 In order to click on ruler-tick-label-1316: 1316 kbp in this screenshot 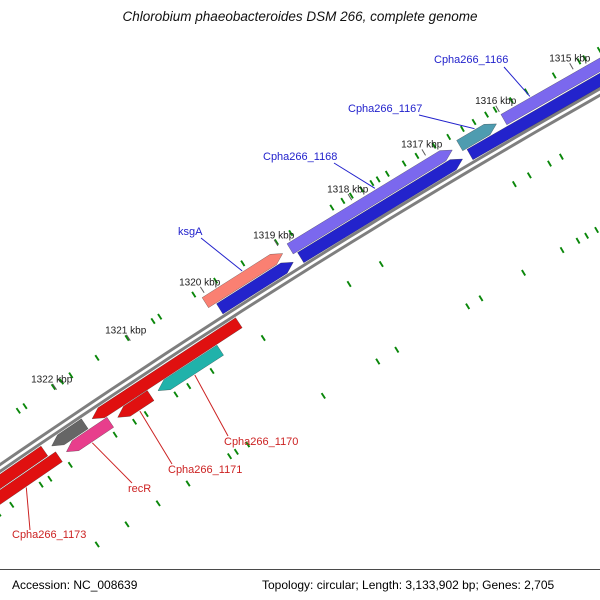, I will do `click(496, 101)`.